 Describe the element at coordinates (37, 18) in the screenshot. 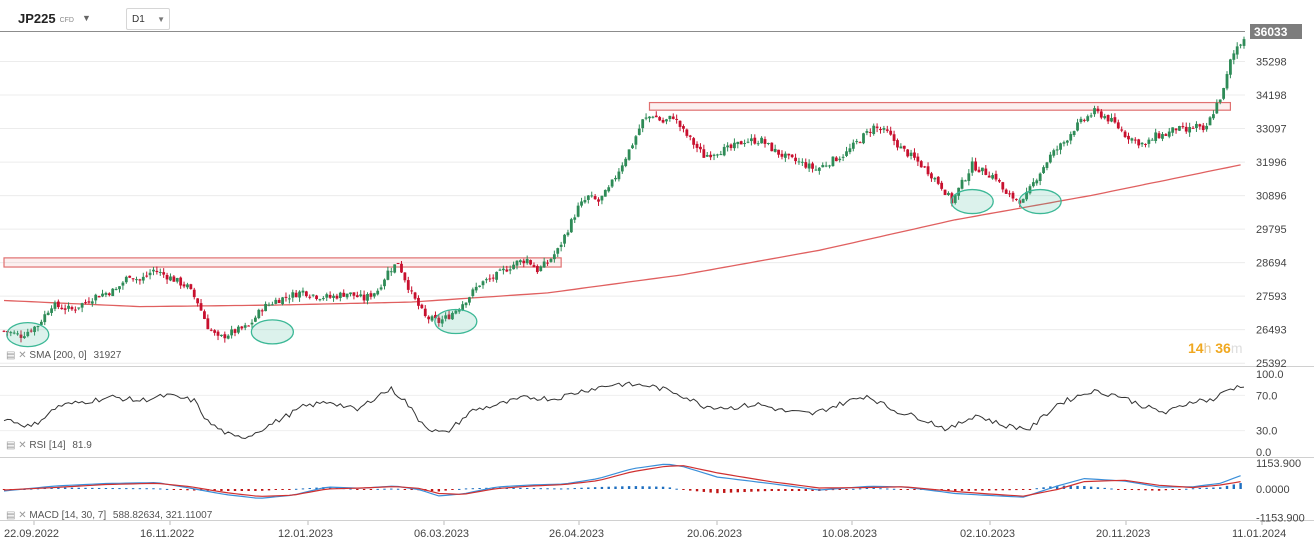

I see `symbol-name: JP225` at that location.